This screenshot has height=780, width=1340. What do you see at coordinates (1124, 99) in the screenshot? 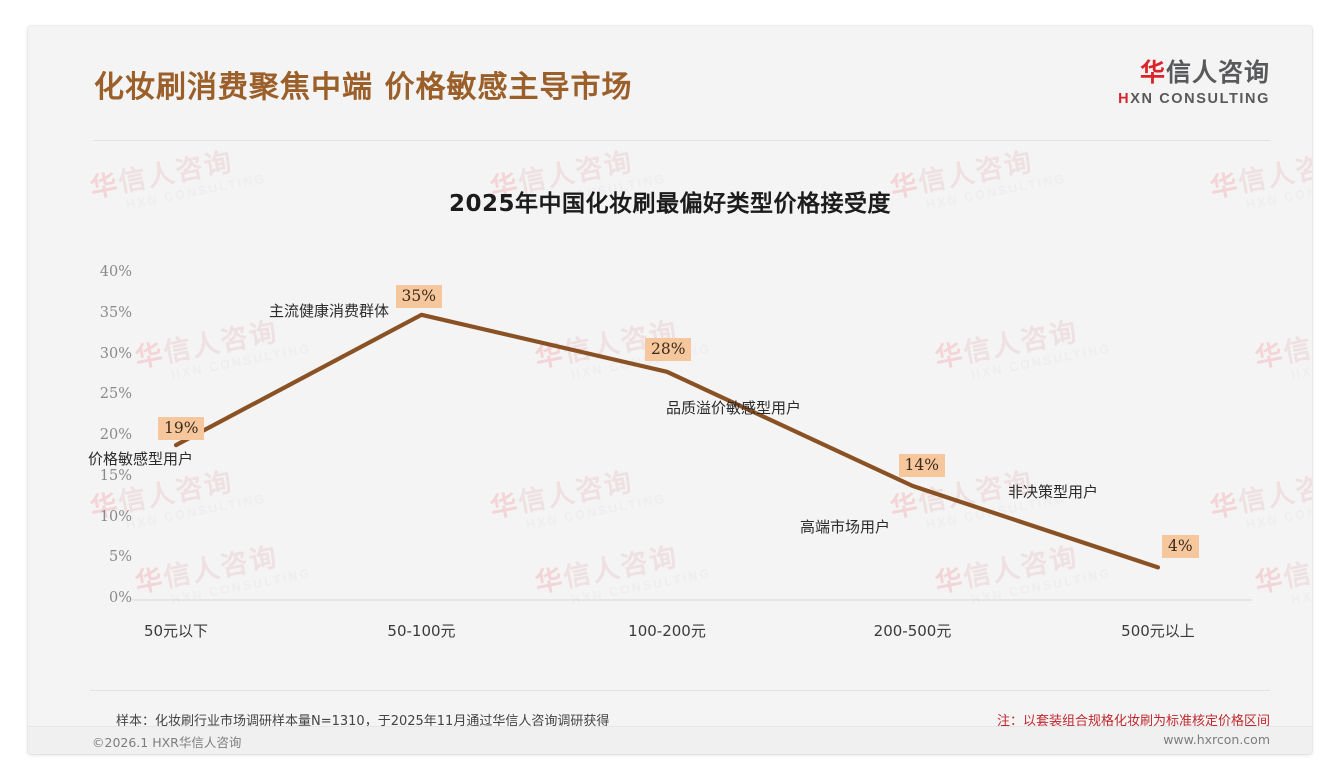
I see `brand-logo-en-accent: H` at bounding box center [1124, 99].